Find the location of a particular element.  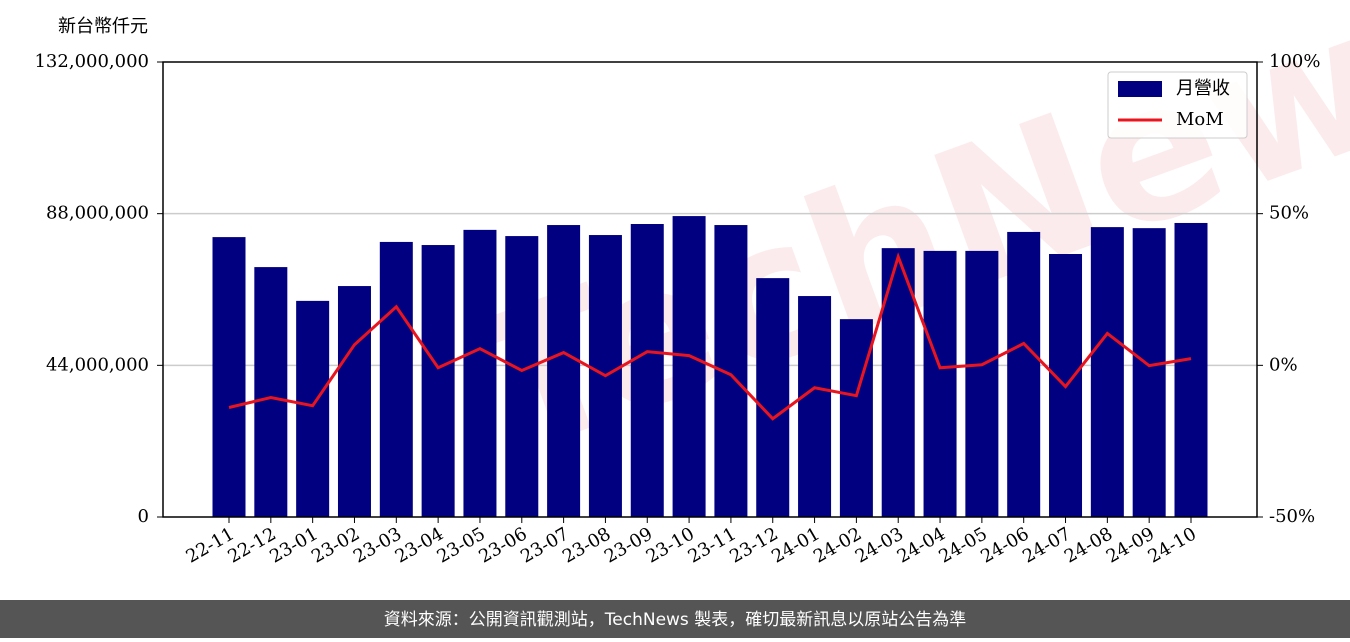

y-axis-label: 新台幣仟元 is located at coordinates (103, 26).